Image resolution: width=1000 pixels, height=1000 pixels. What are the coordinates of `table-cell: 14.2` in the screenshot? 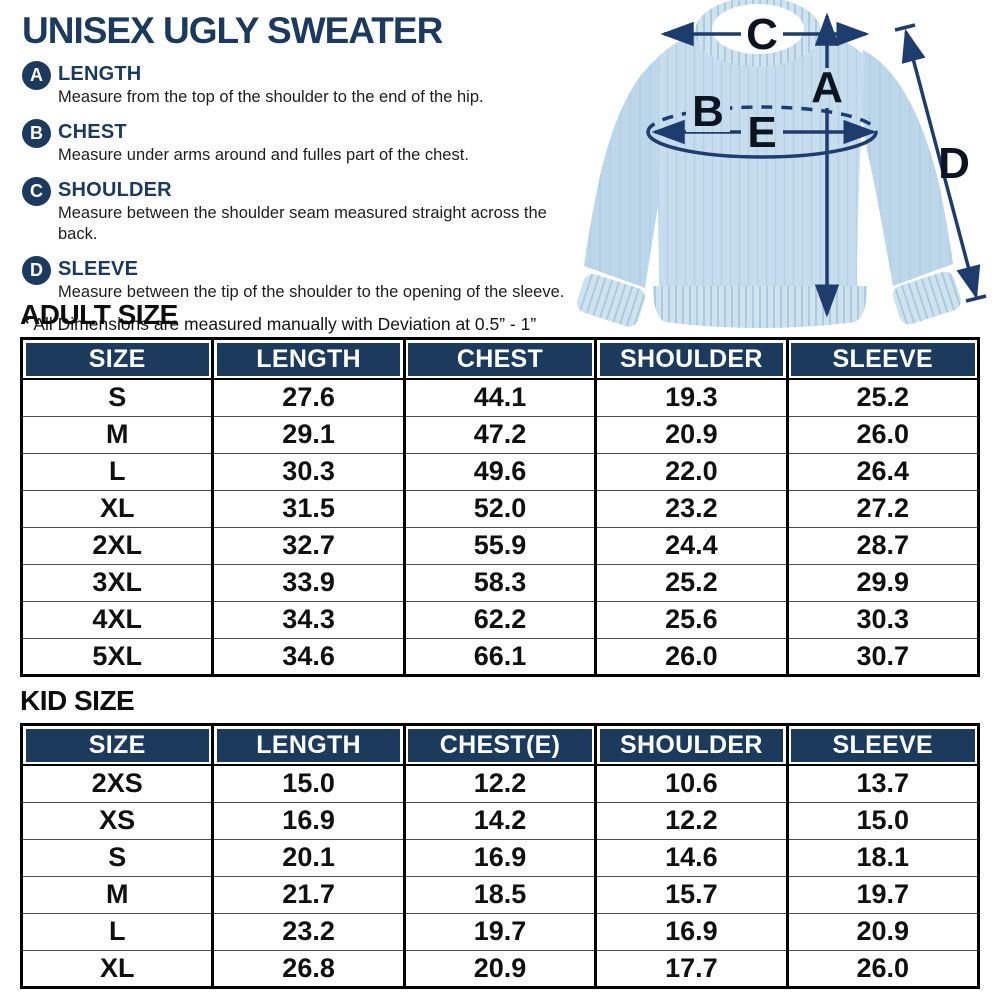 It's located at (499, 820).